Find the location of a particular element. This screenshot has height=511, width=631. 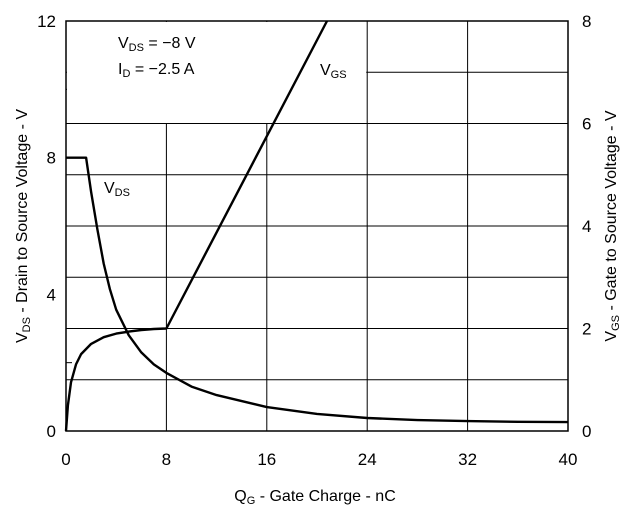

y-right-axis-title: VGS - Gate to Source Voltage - V is located at coordinates (612, 225).